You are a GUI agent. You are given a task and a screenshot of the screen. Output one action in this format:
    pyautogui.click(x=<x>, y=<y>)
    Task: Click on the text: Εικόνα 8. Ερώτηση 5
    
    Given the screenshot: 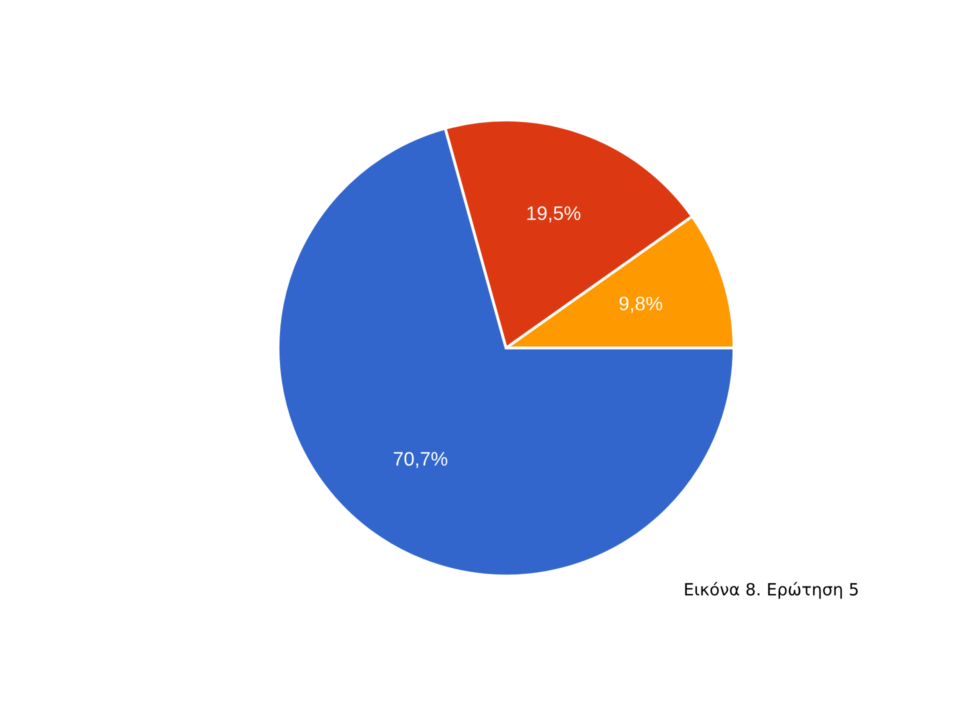 What is the action you would take?
    pyautogui.click(x=771, y=590)
    